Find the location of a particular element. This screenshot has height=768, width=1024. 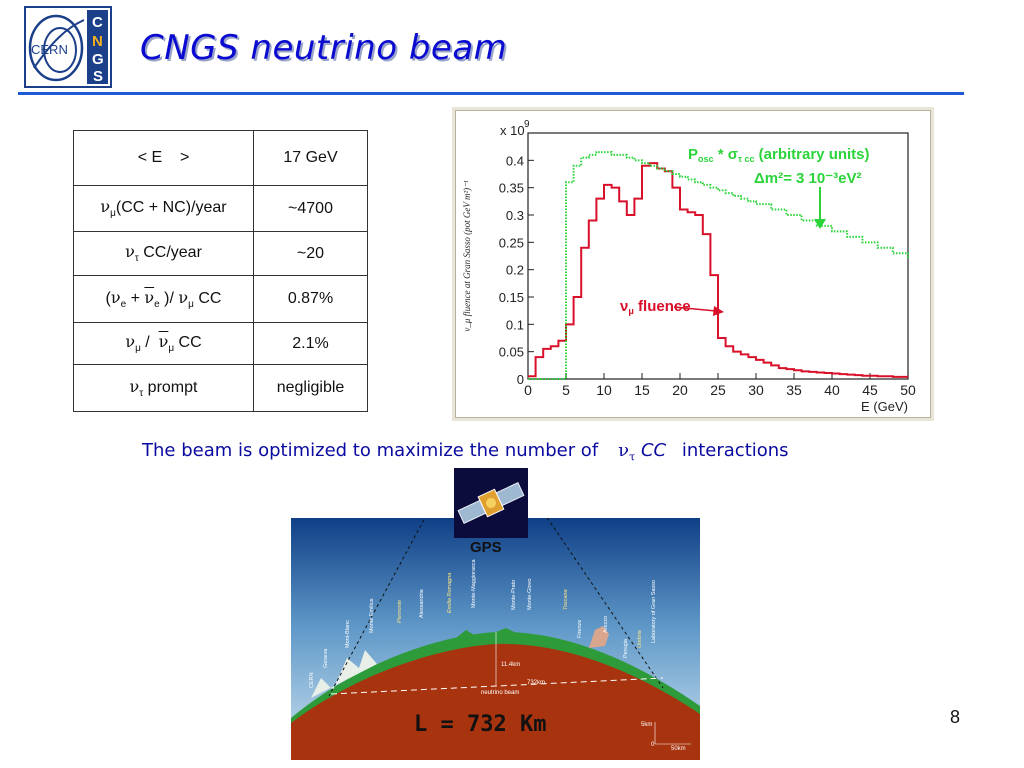

cern-cngs-logo: CERN C N G S is located at coordinates (68, 47).